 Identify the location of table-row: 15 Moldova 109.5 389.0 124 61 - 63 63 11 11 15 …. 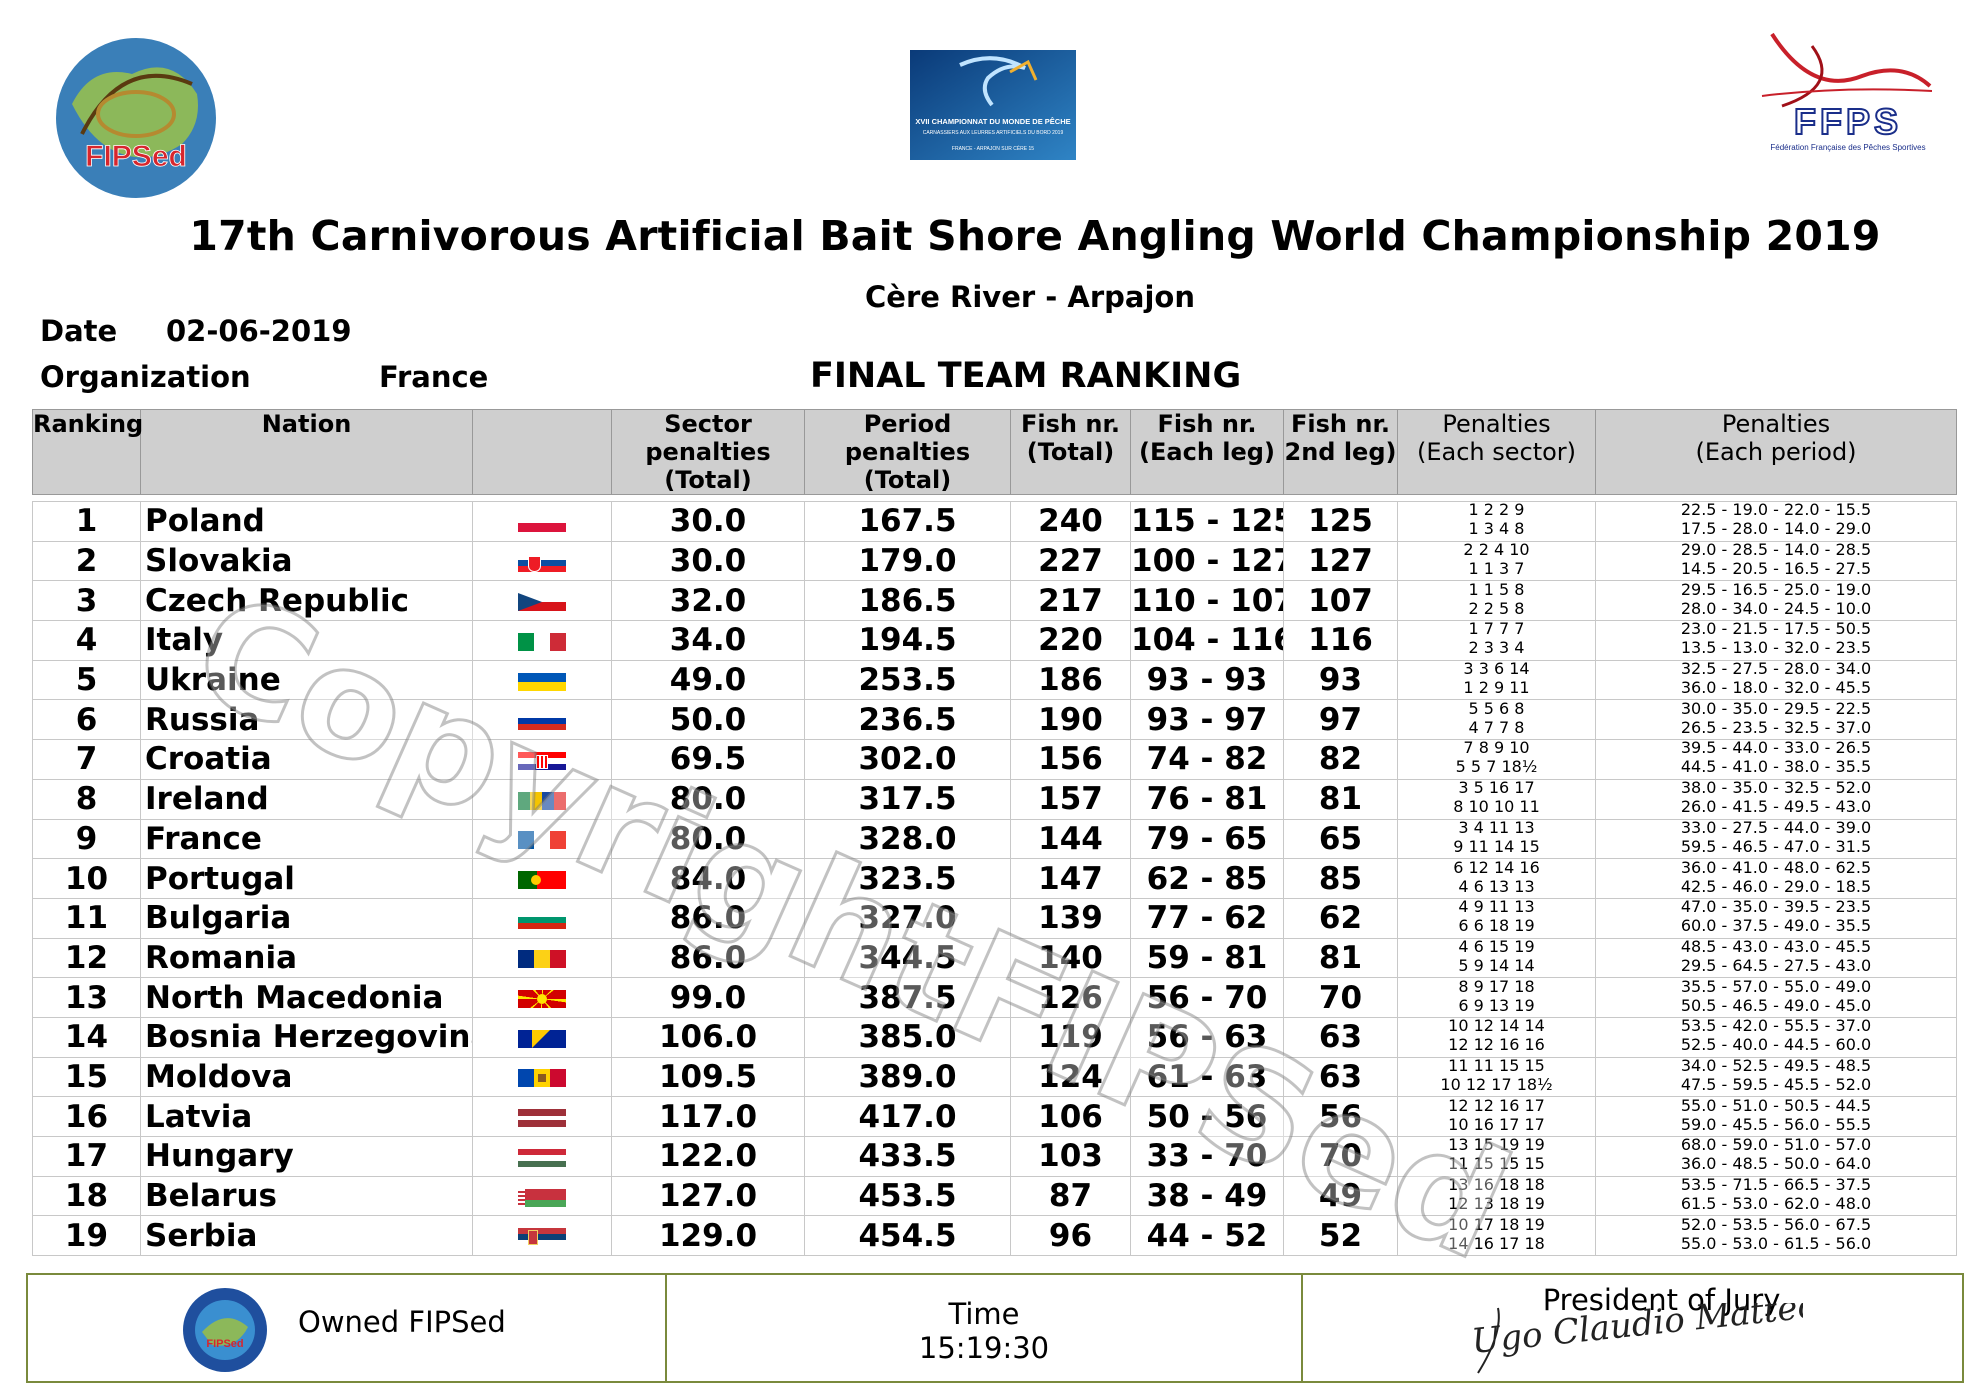
(994, 1077).